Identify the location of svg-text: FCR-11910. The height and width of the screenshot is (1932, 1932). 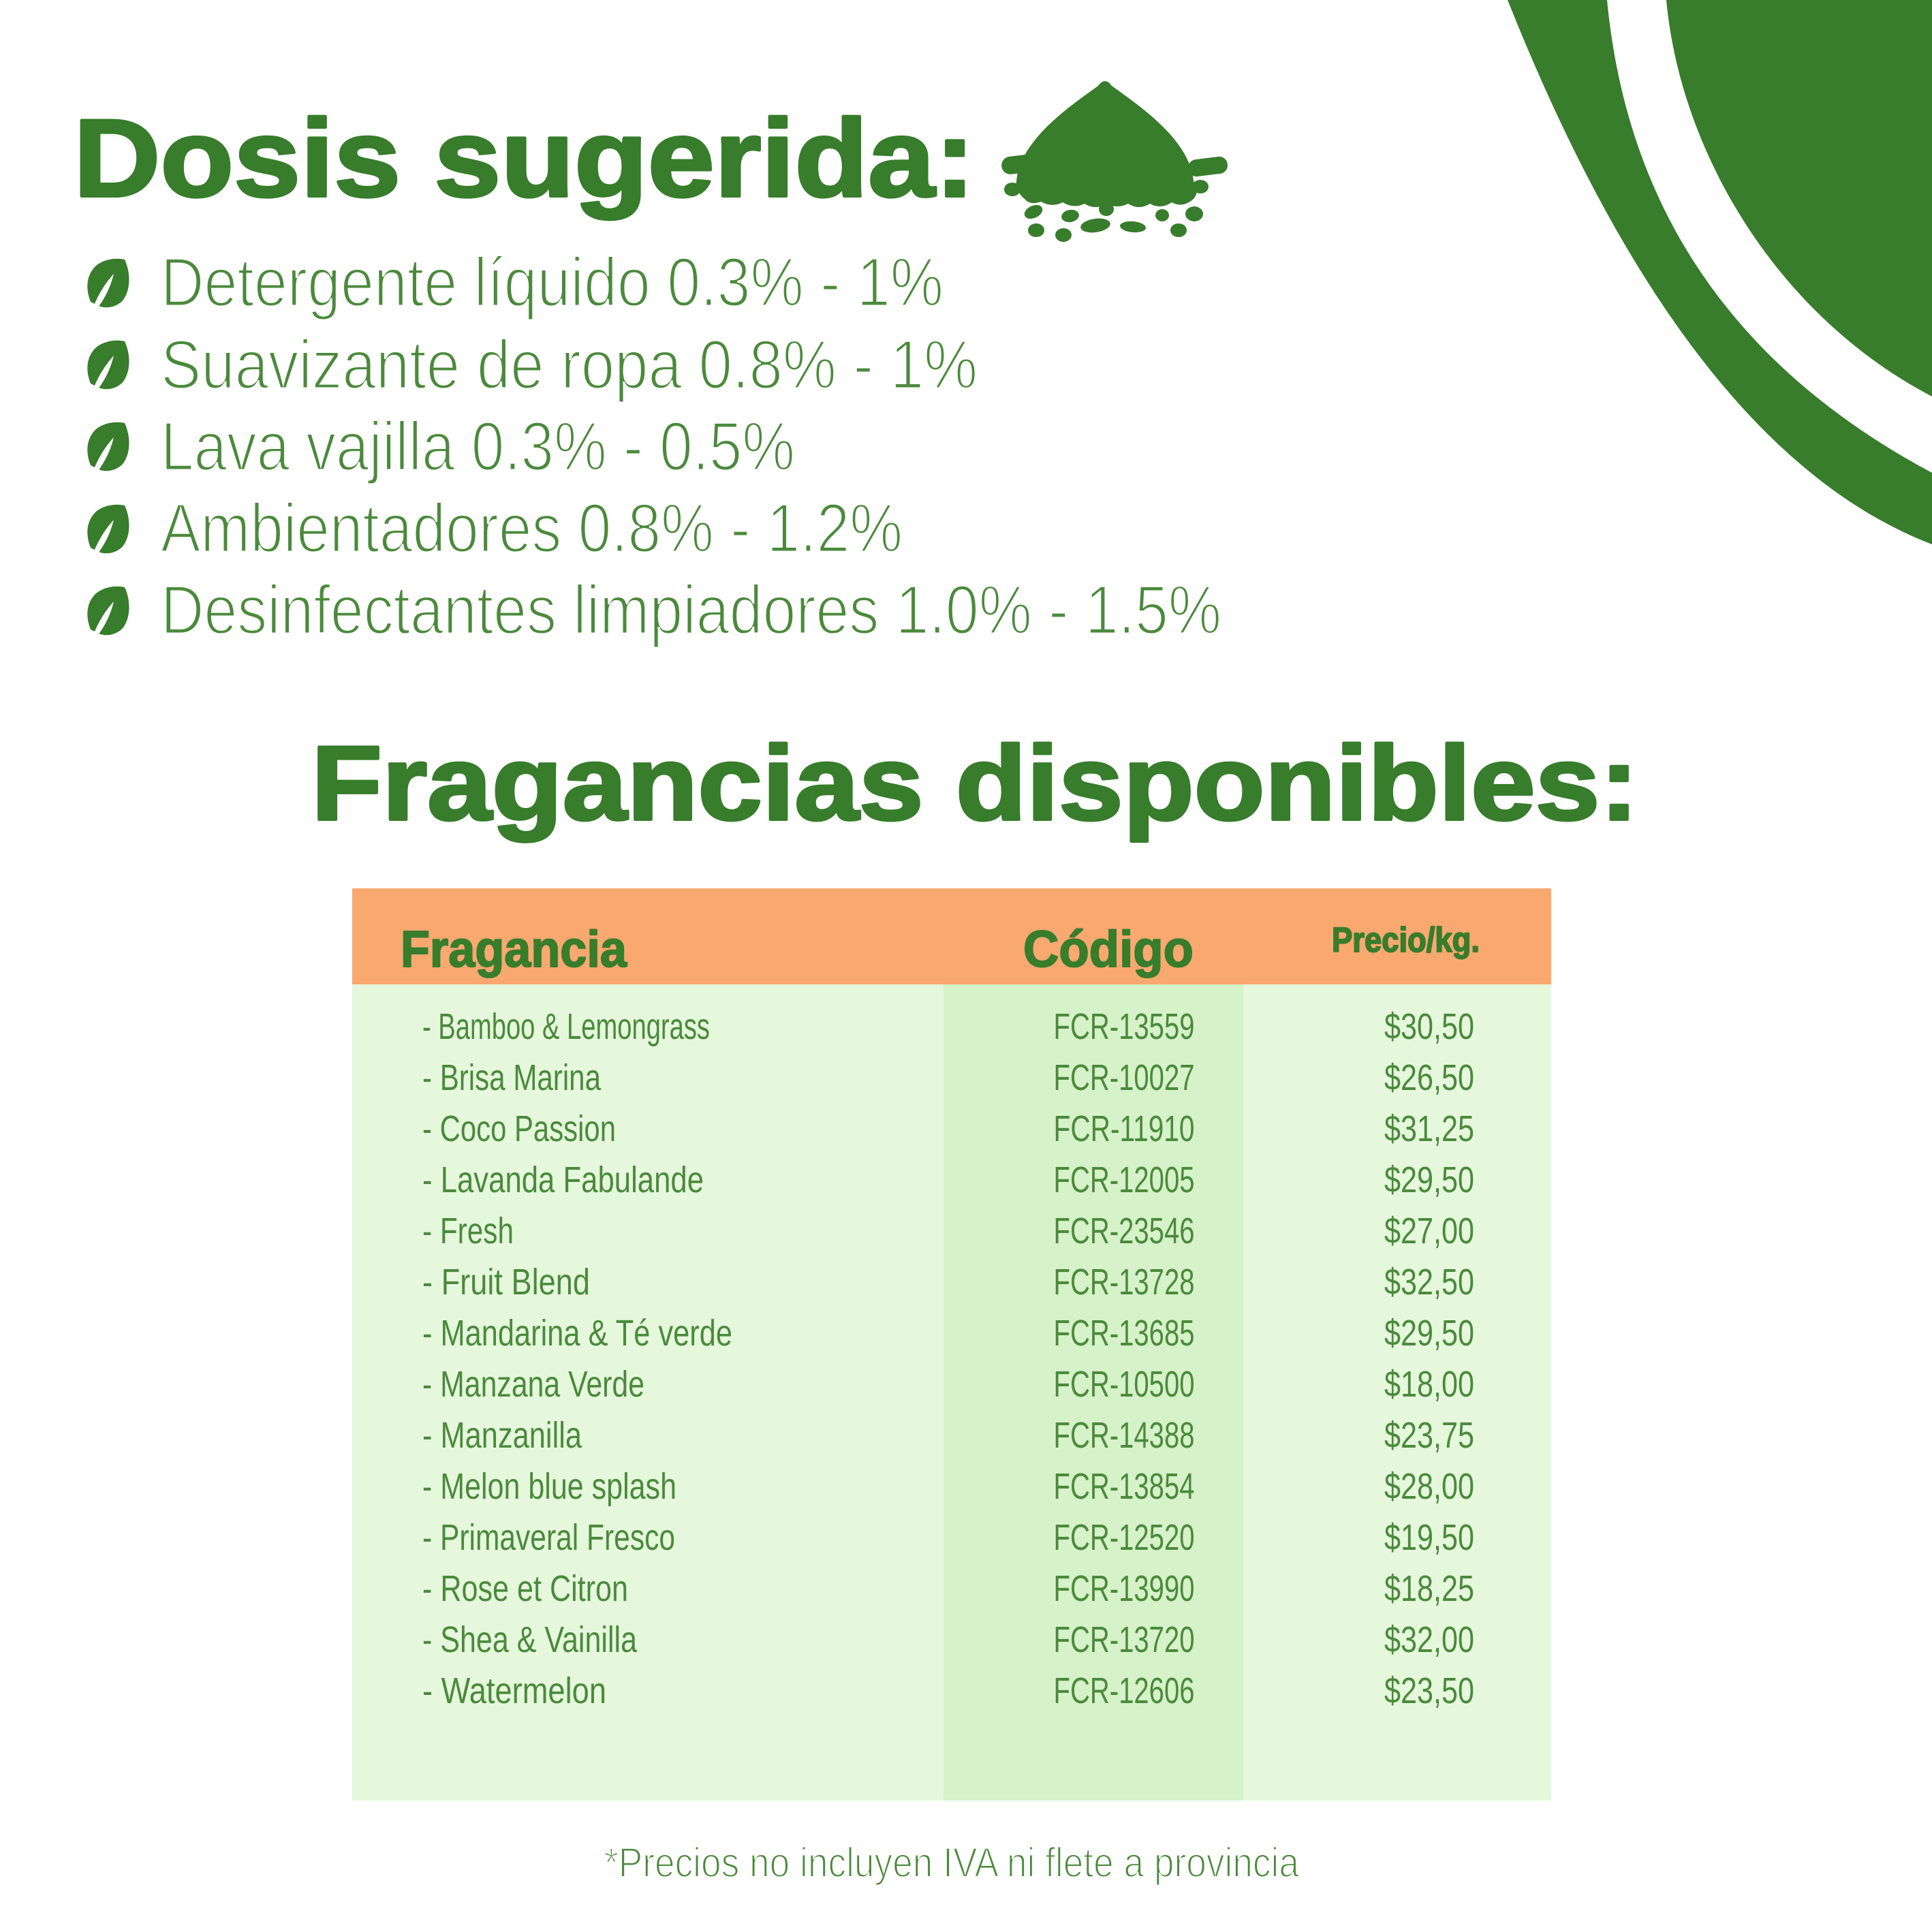
(1124, 1128).